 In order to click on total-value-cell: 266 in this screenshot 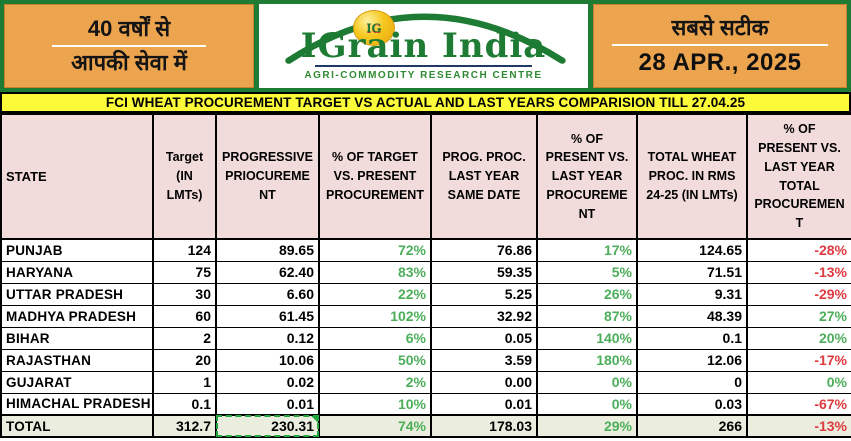, I will do `click(692, 426)`.